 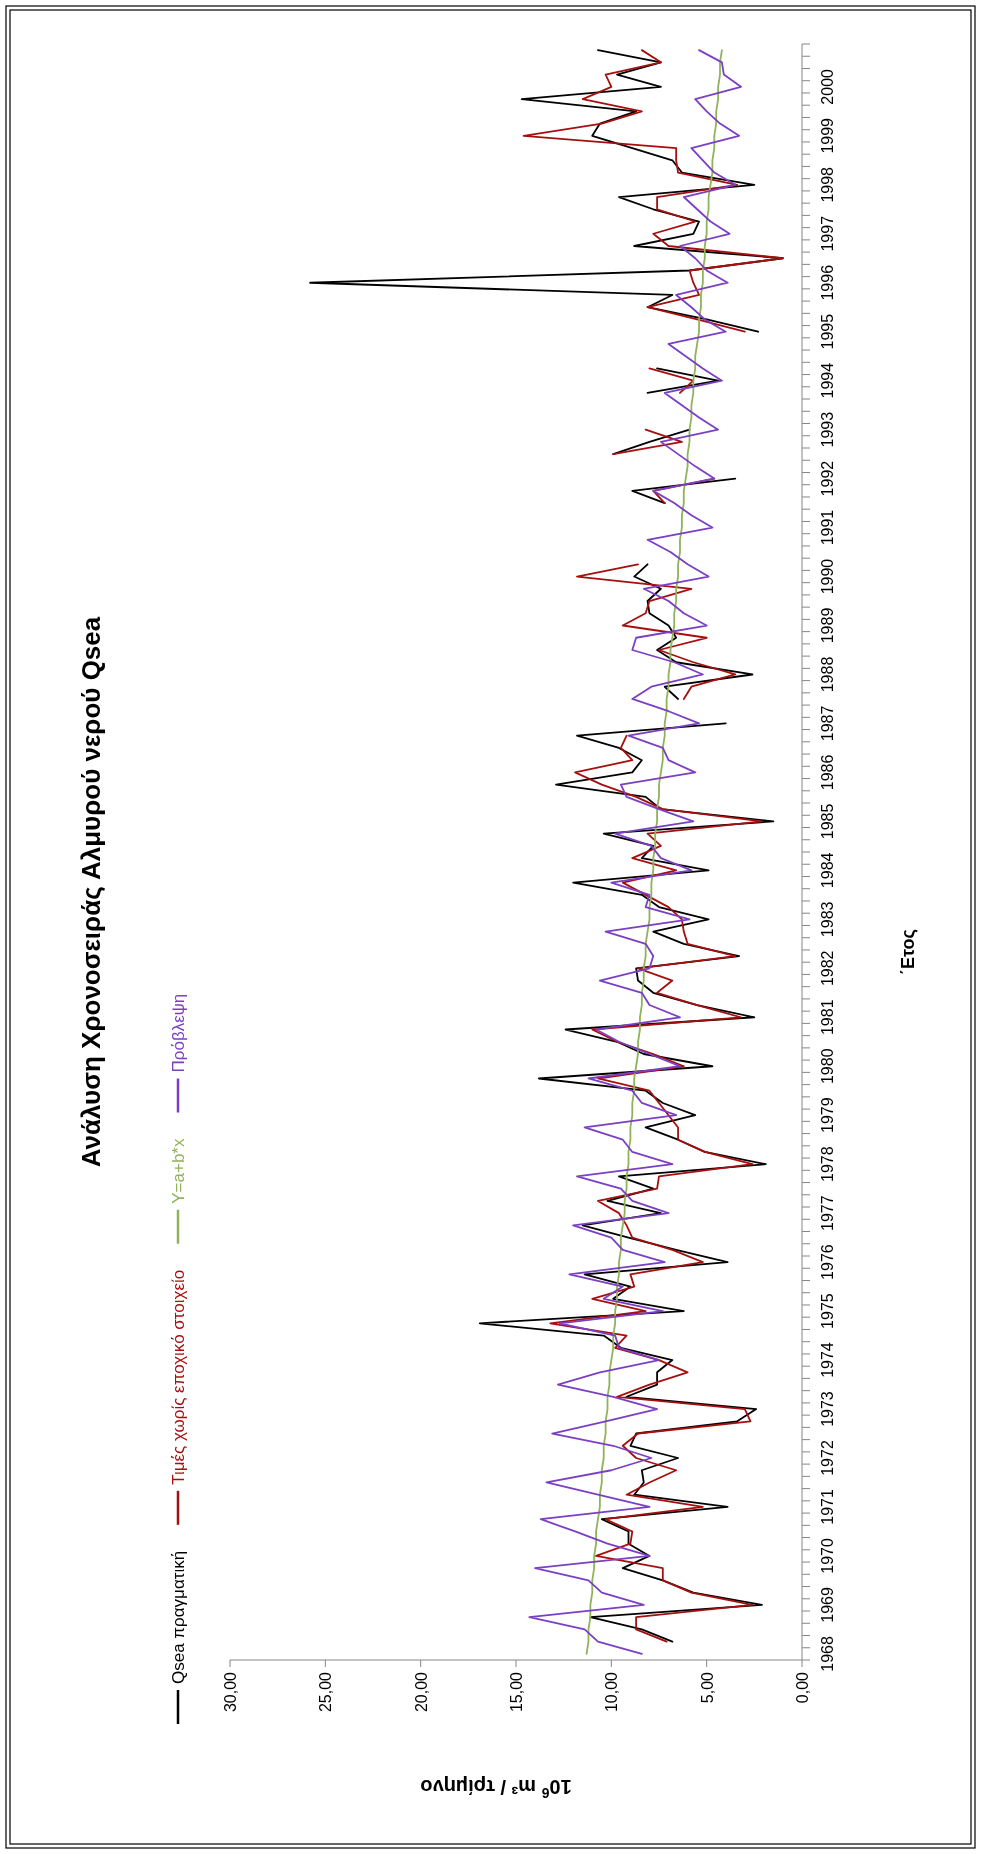 I want to click on y-tick-label: 1971, so click(x=827, y=1507).